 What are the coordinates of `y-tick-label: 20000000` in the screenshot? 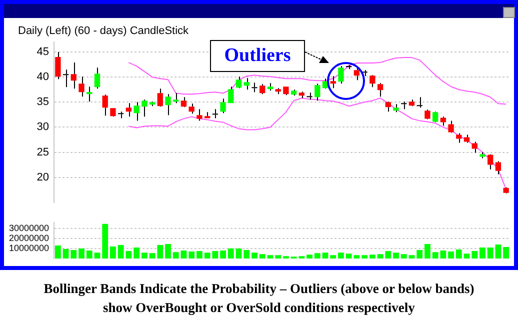 It's located at (28, 237).